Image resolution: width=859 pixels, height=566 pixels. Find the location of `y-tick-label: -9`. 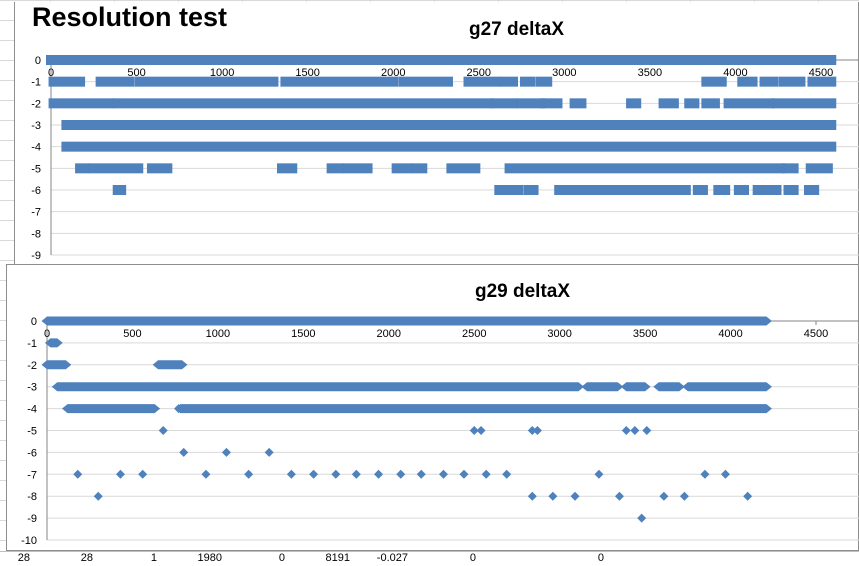

y-tick-label: -9 is located at coordinates (32, 519).